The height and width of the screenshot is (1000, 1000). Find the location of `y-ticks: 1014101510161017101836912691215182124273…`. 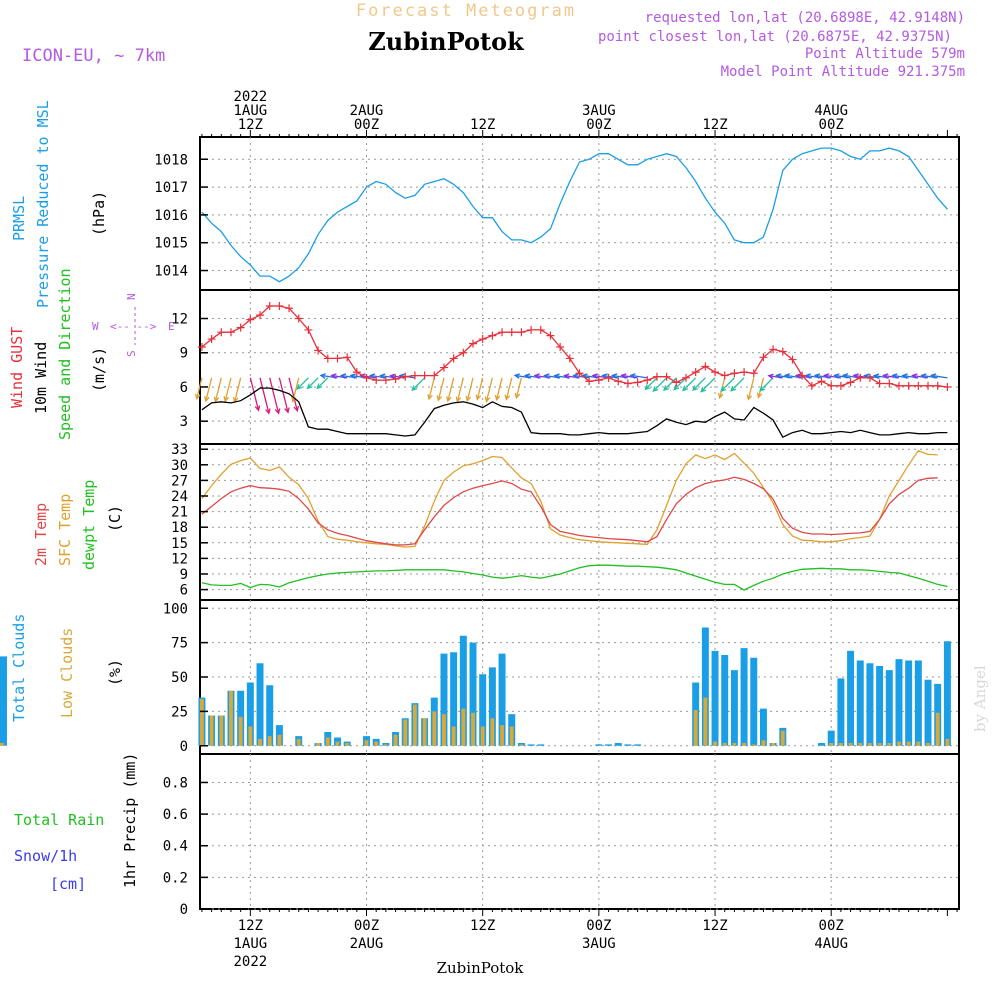

y-ticks: 1014101510161017101836912691215182124273… is located at coordinates (181, 535).